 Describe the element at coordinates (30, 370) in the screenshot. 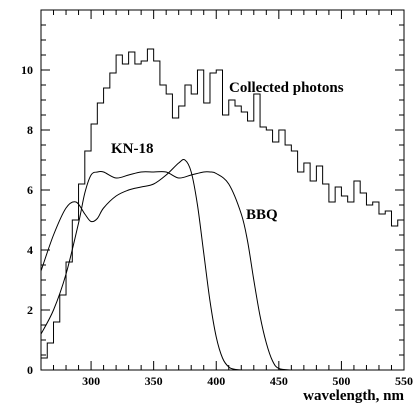

I see `y-tick-label: 0` at that location.